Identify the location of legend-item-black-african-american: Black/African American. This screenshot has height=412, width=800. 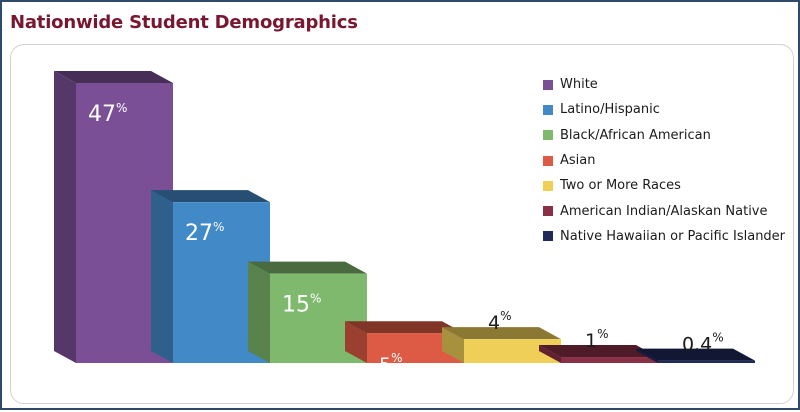
(664, 135).